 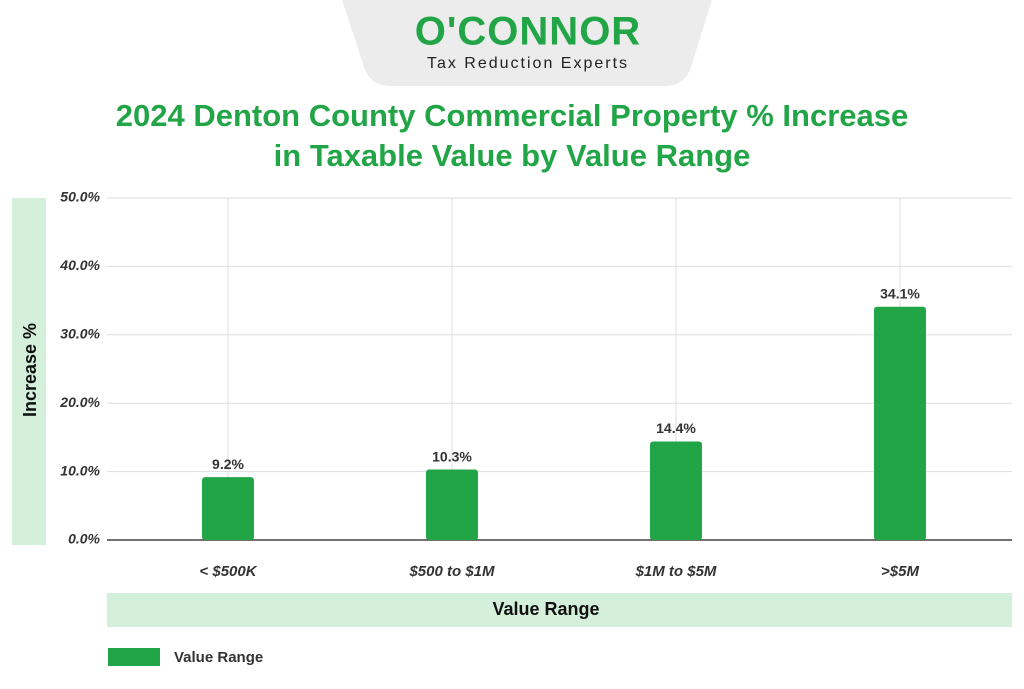 What do you see at coordinates (545, 609) in the screenshot?
I see `x-axis-label: Value Range` at bounding box center [545, 609].